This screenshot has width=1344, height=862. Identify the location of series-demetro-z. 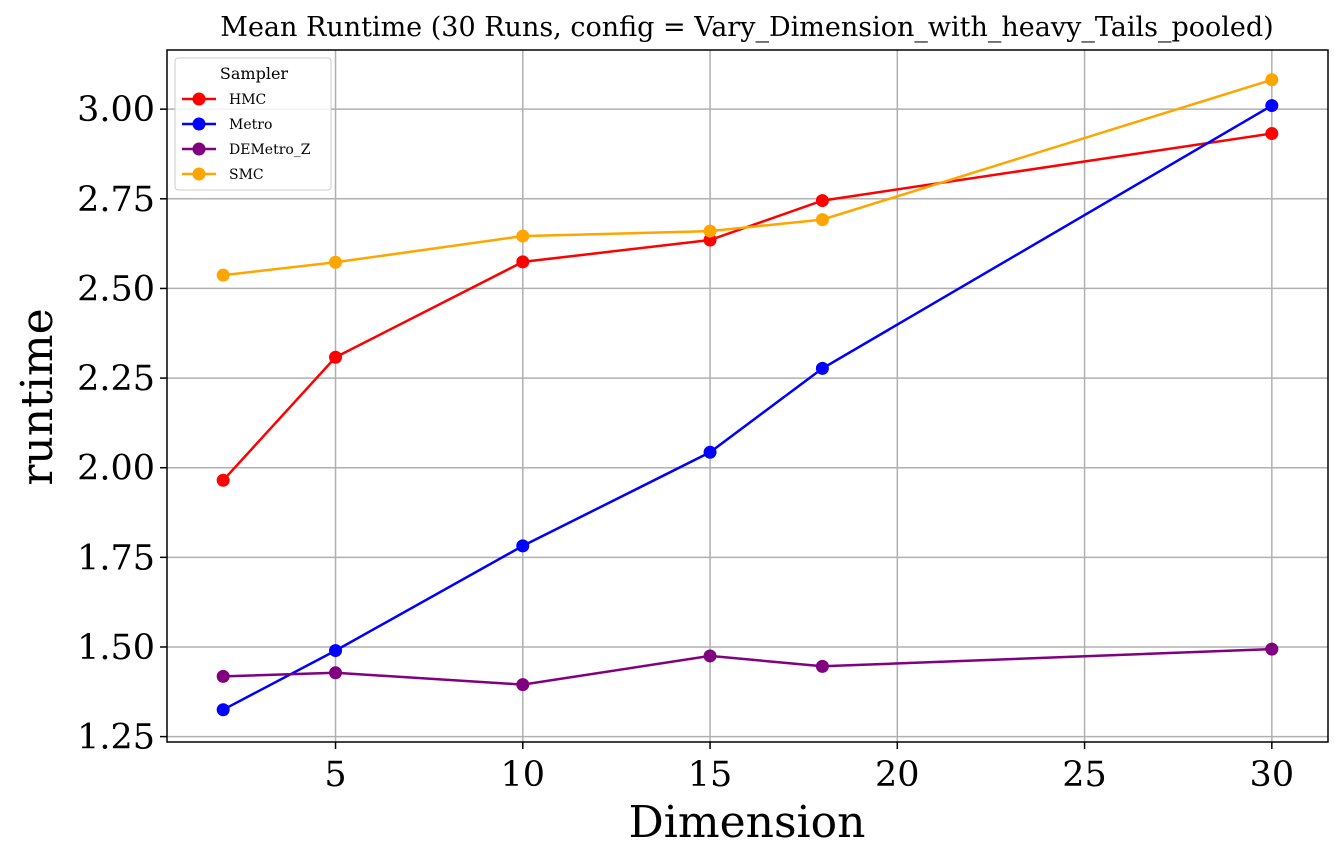
(747, 667).